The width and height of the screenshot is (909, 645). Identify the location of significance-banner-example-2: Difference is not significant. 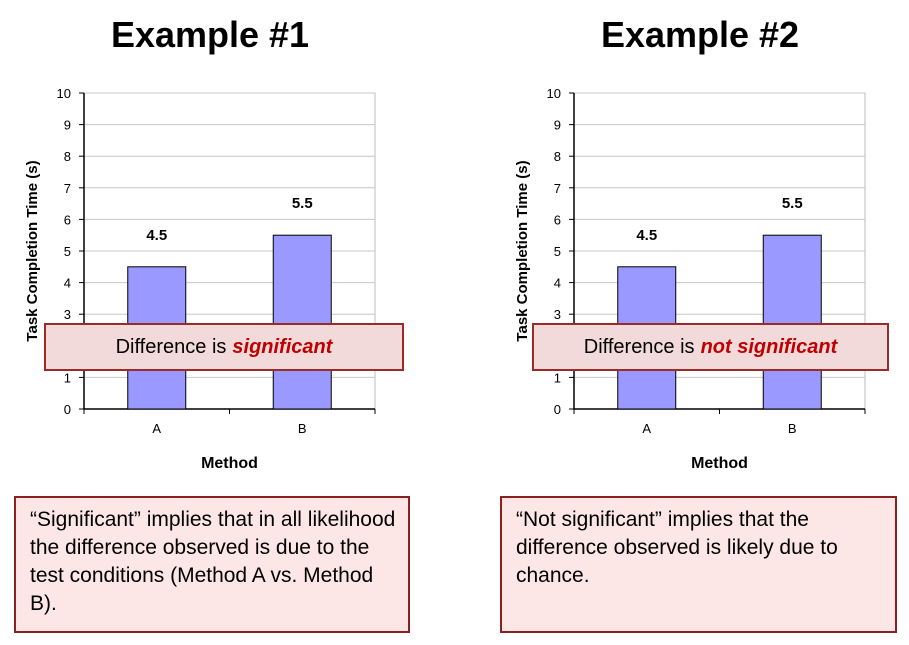
(710, 347).